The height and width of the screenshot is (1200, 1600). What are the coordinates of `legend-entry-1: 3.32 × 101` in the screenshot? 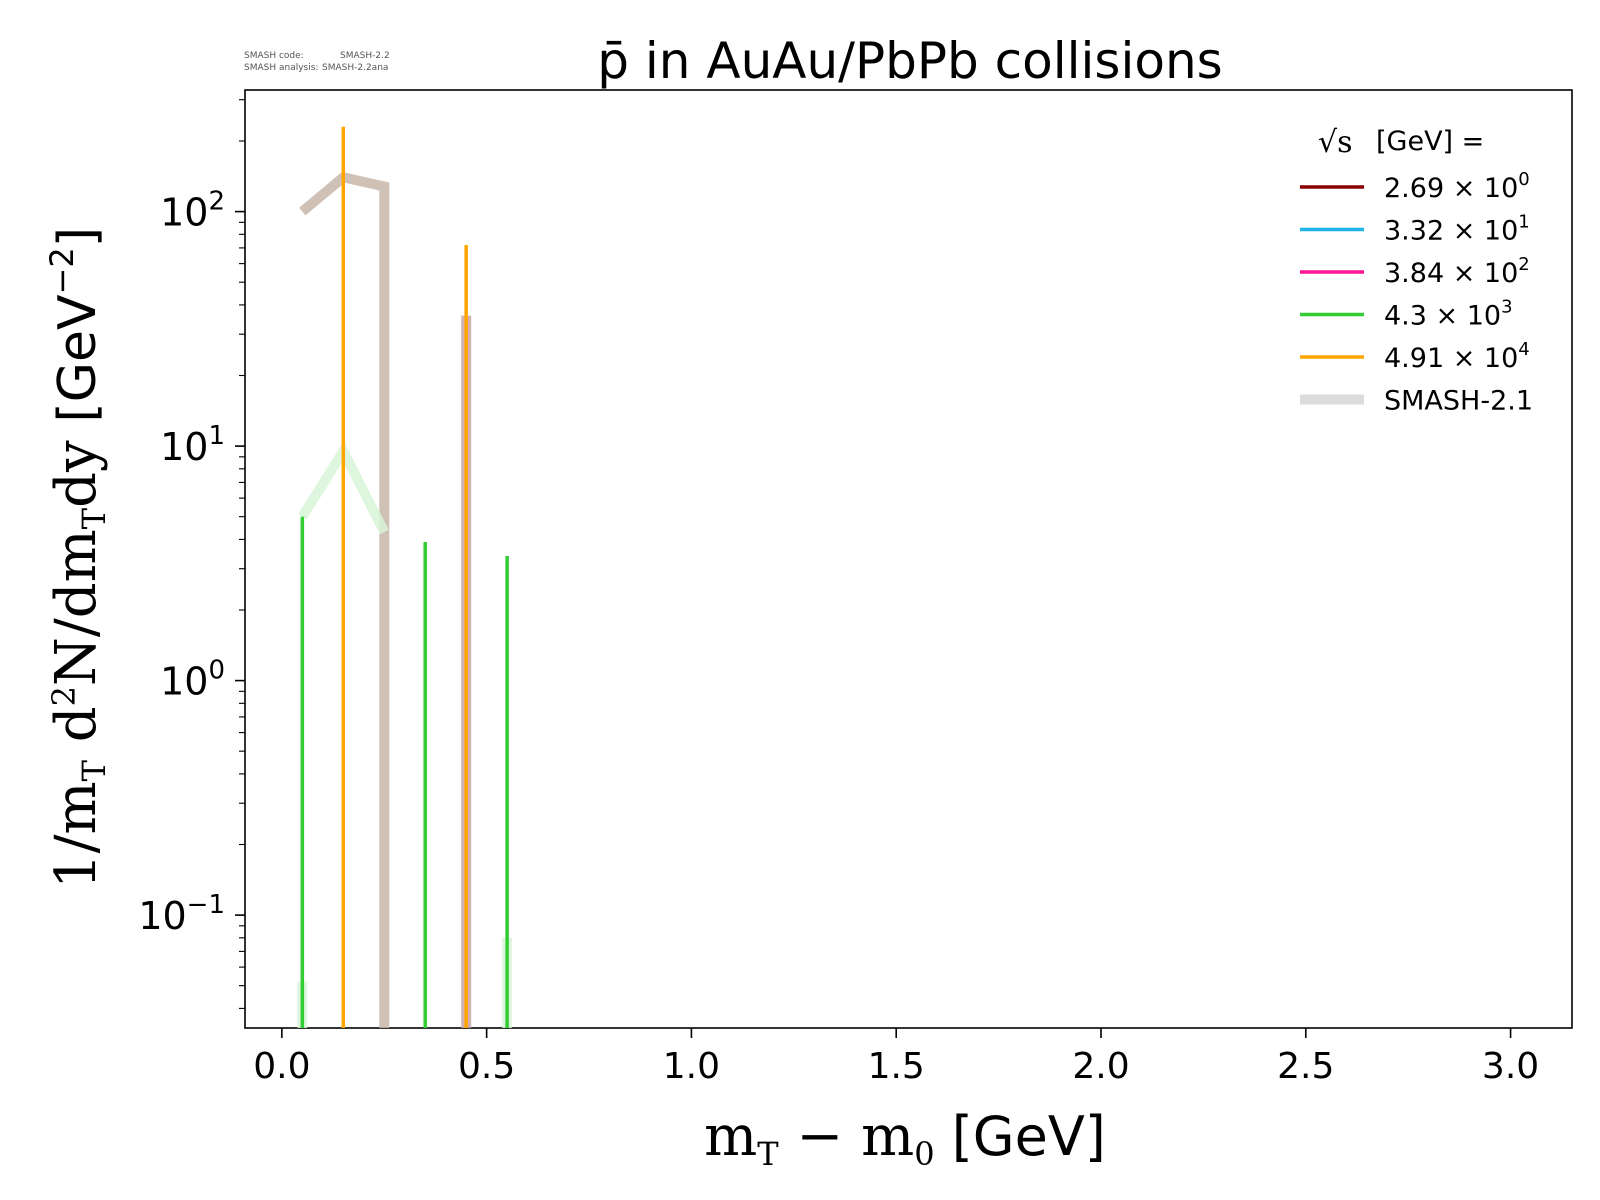 It's located at (1415, 229).